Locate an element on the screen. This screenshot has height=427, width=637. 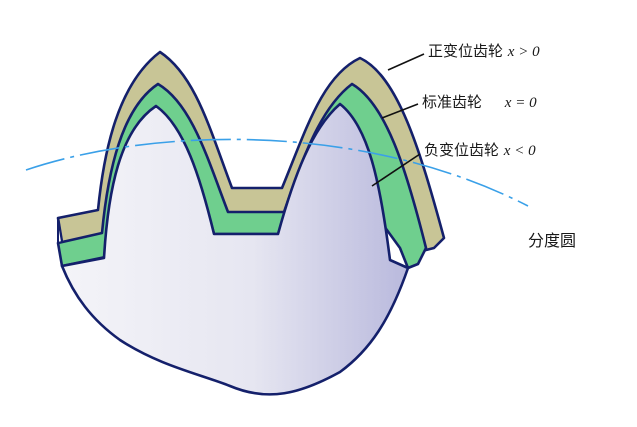
positive-shift-formula: x > 0 is located at coordinates (523, 52).